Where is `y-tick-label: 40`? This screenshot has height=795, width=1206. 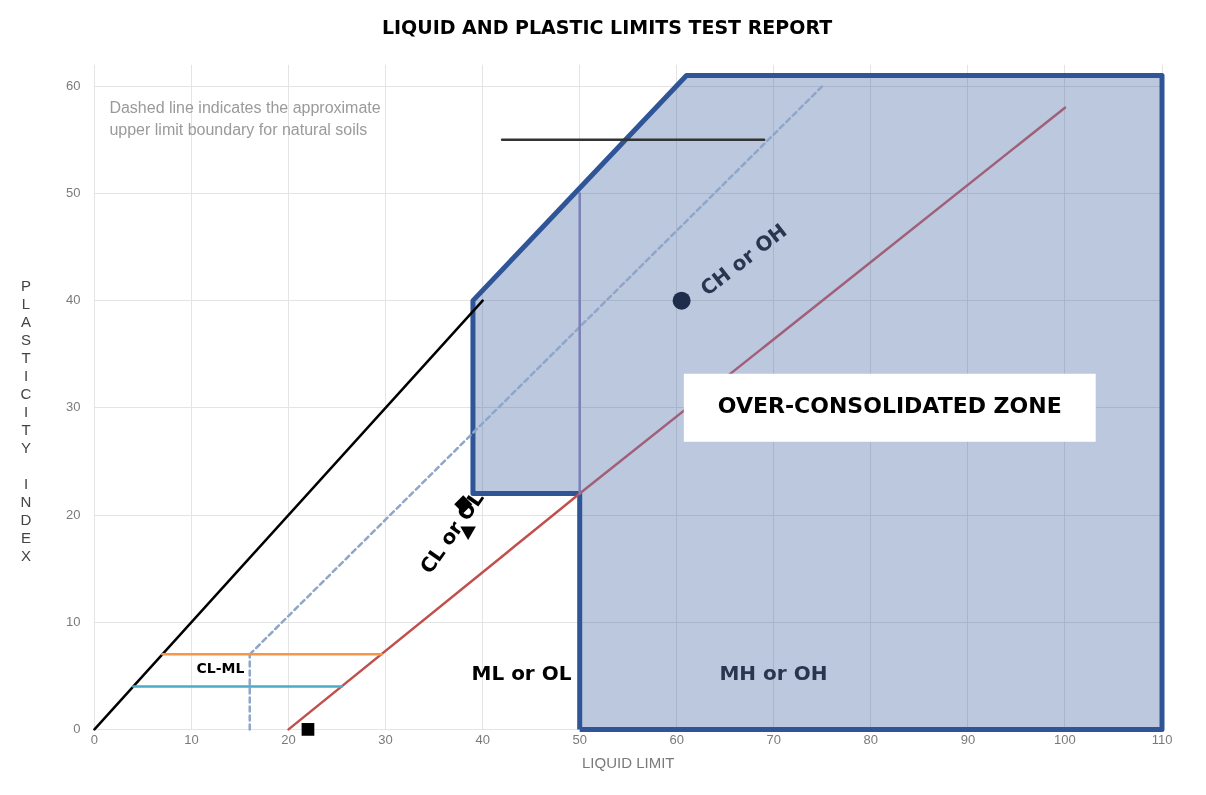
y-tick-label: 40 is located at coordinates (73, 300).